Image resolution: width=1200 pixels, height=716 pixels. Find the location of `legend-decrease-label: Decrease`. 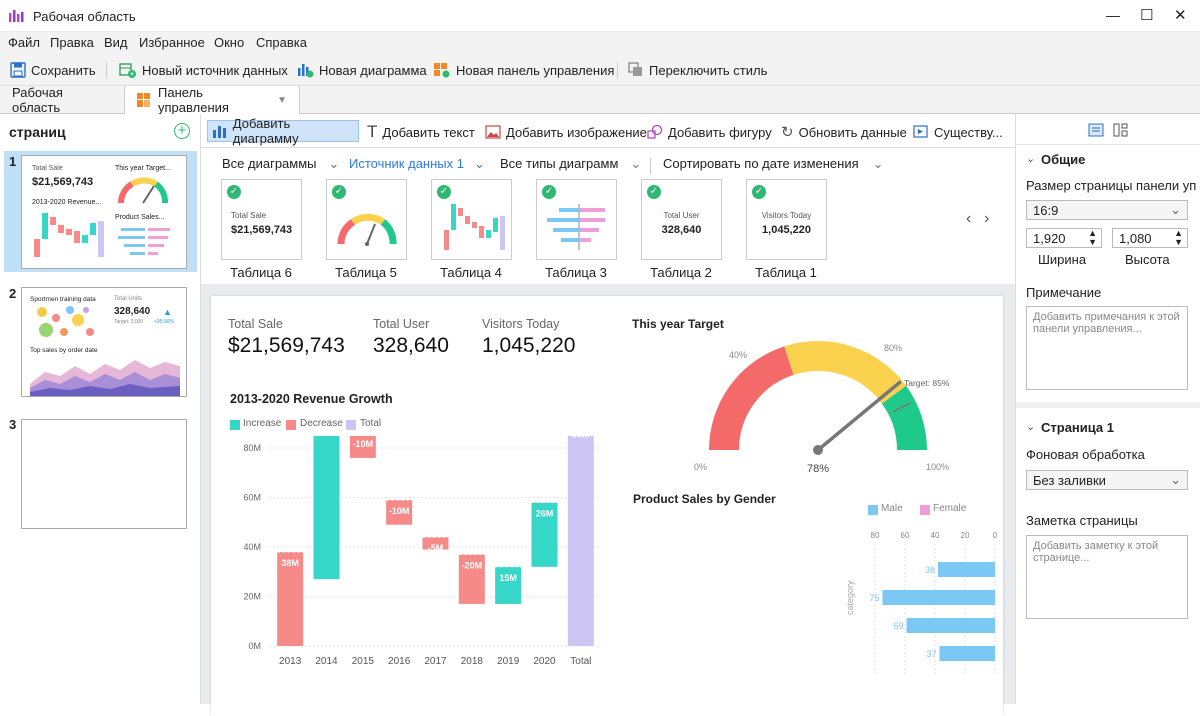

legend-decrease-label: Decrease is located at coordinates (321, 423).